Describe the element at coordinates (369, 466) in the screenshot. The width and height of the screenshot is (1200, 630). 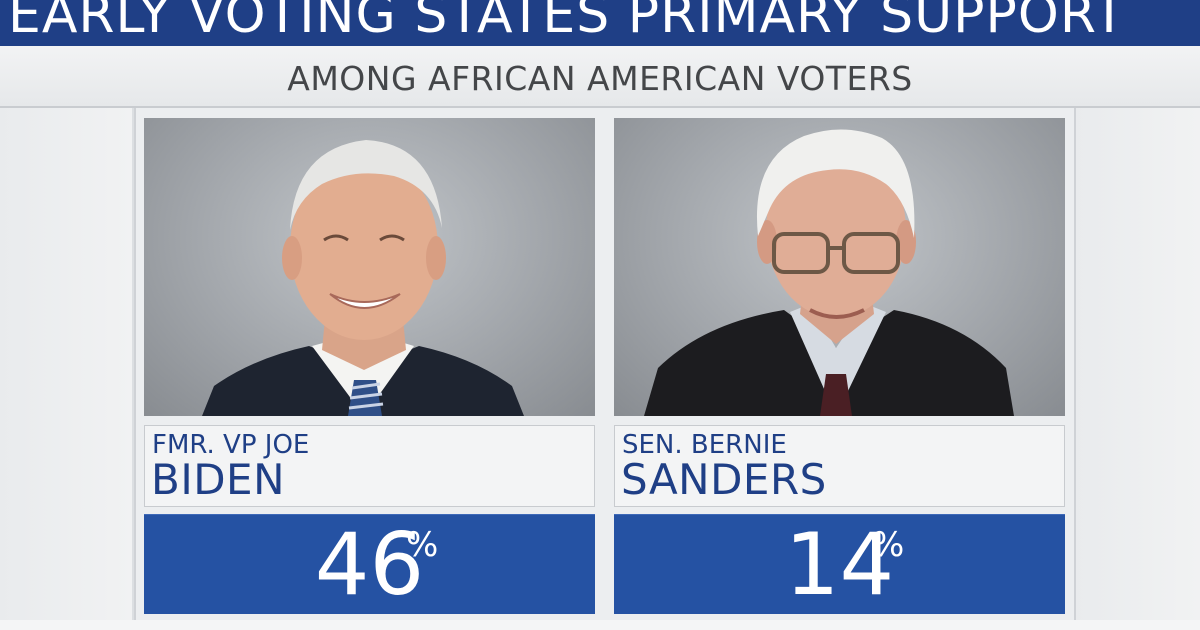
I see `candidate-name-box: FMR. VP JOE BIDEN` at that location.